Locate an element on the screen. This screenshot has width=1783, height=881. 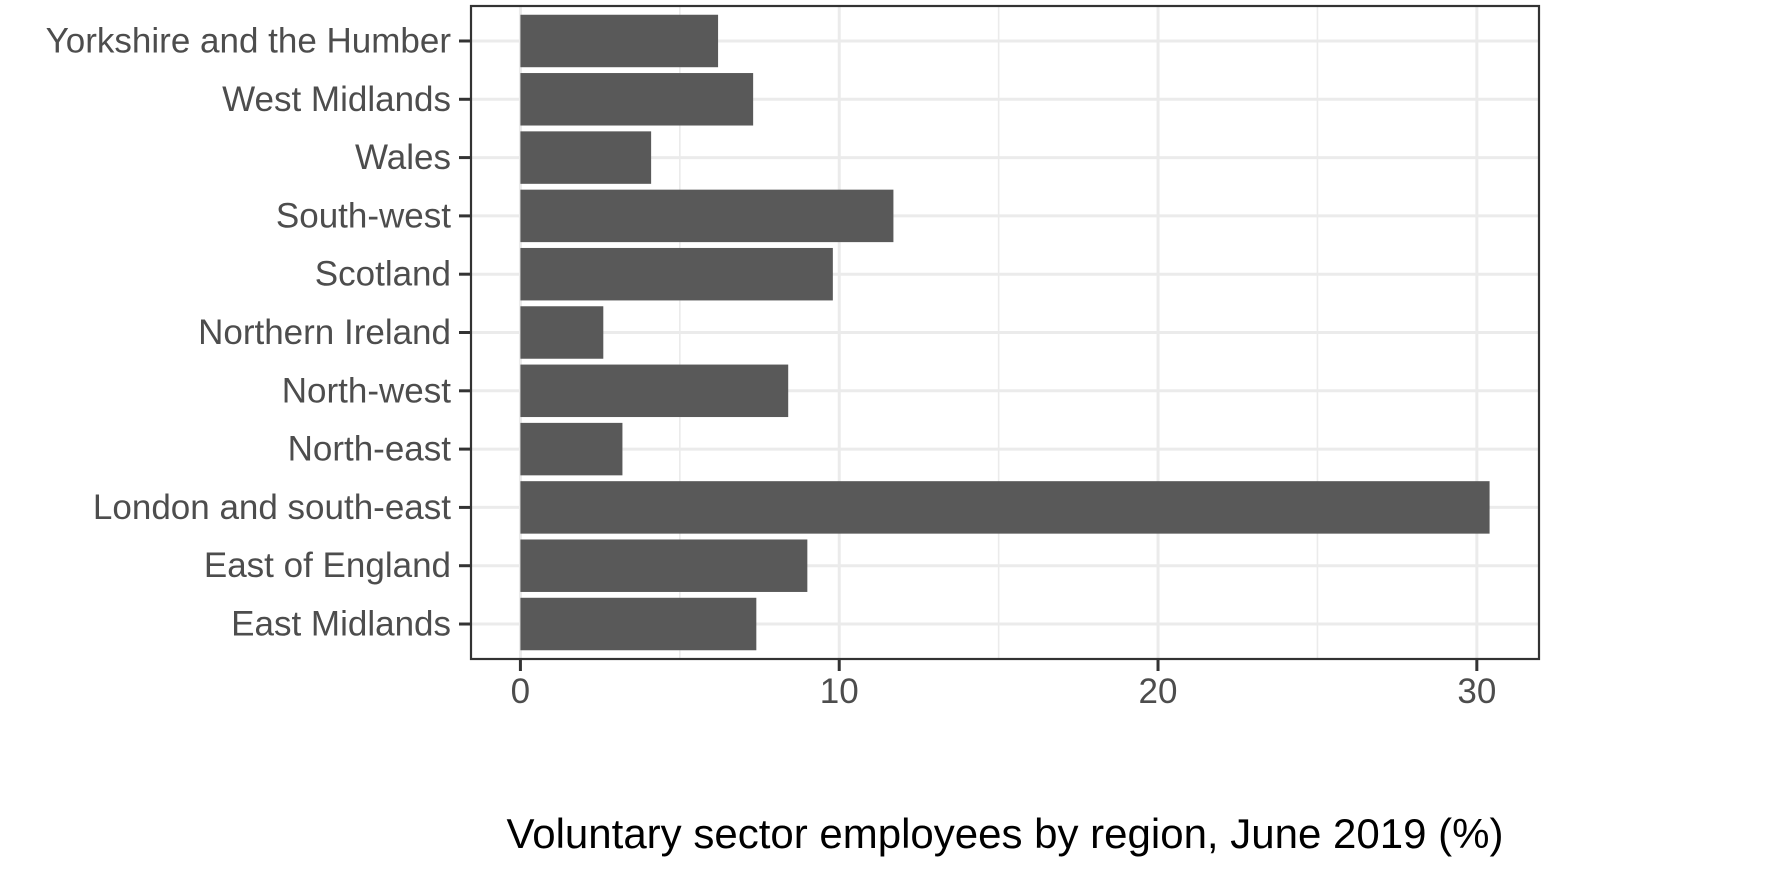
y-tick-label: Yorkshire and the Humber is located at coordinates (249, 40).